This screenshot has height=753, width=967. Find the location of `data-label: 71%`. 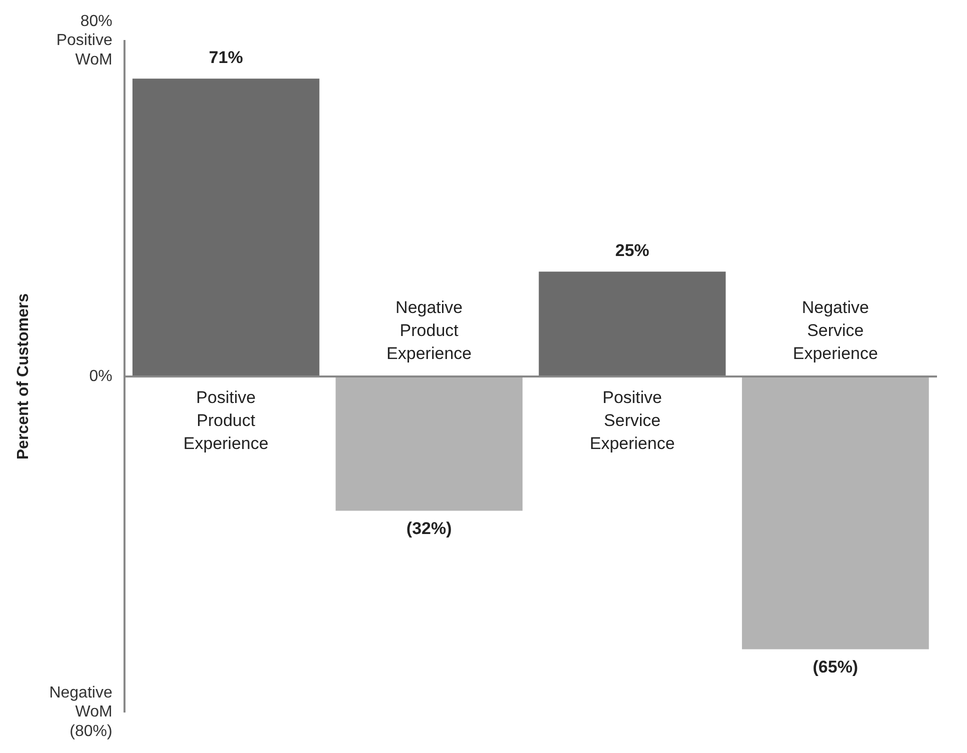

data-label: 71% is located at coordinates (225, 57).